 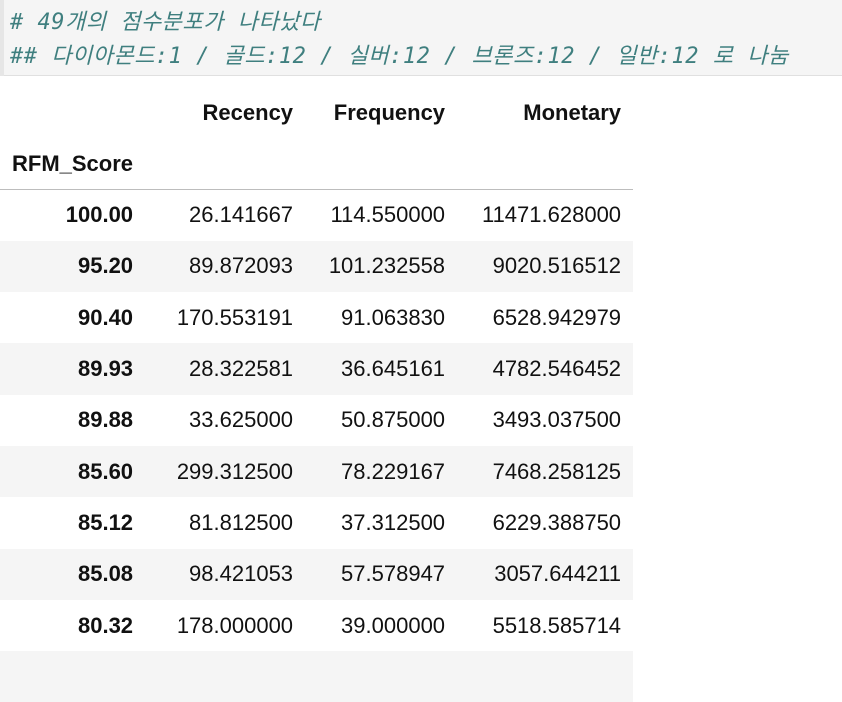 What do you see at coordinates (317, 625) in the screenshot?
I see `table-row: 80.32 178.000000 39.000000 5518.585714` at bounding box center [317, 625].